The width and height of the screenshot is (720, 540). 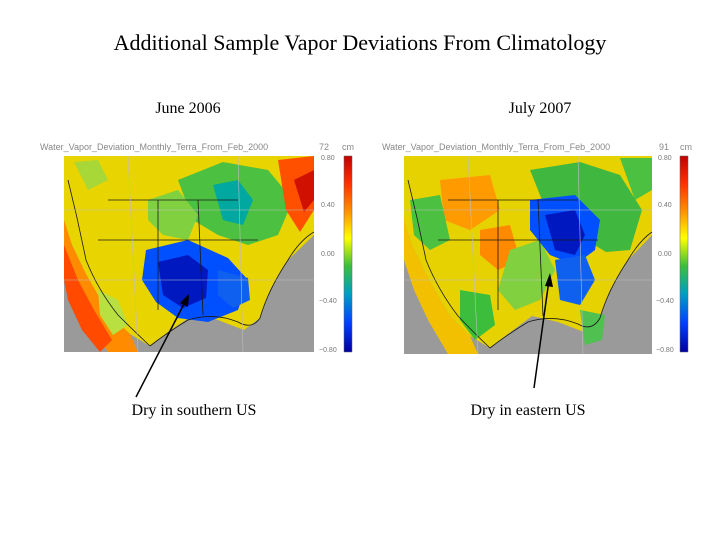 What do you see at coordinates (188, 108) in the screenshot?
I see `panel-label-june-2006: June 2006` at bounding box center [188, 108].